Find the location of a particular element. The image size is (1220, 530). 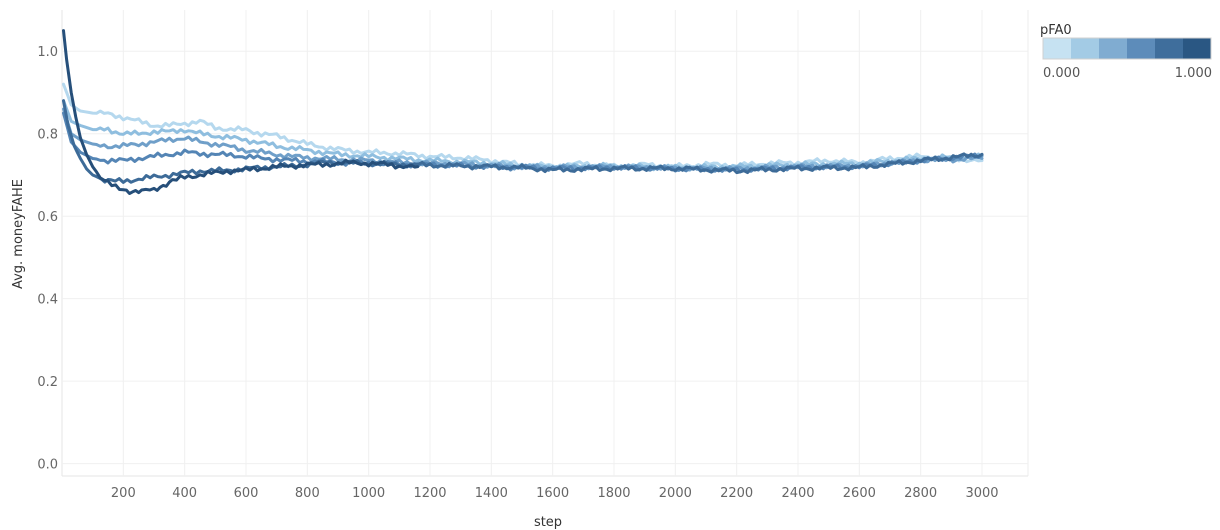

y-tick-label: 0.8 is located at coordinates (47, 135).